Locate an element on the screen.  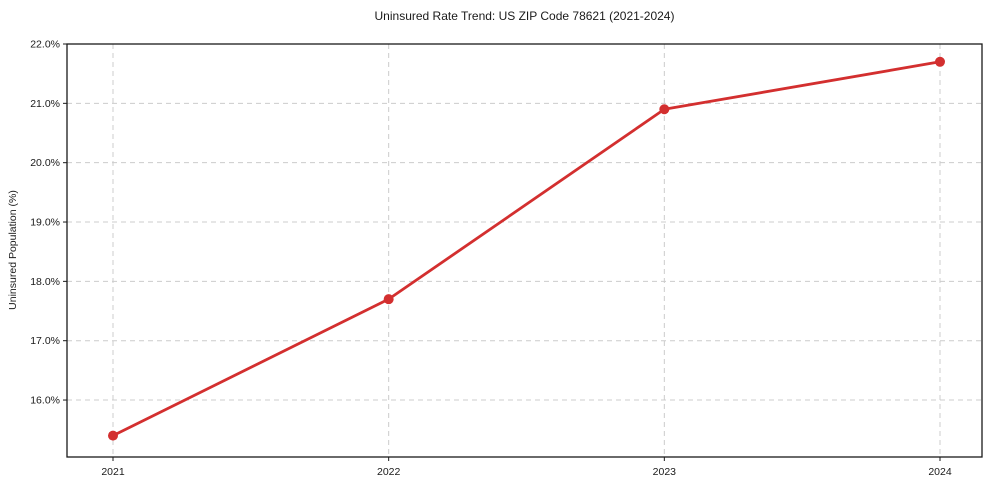
y-tick-label: 20.0% is located at coordinates (45, 163).